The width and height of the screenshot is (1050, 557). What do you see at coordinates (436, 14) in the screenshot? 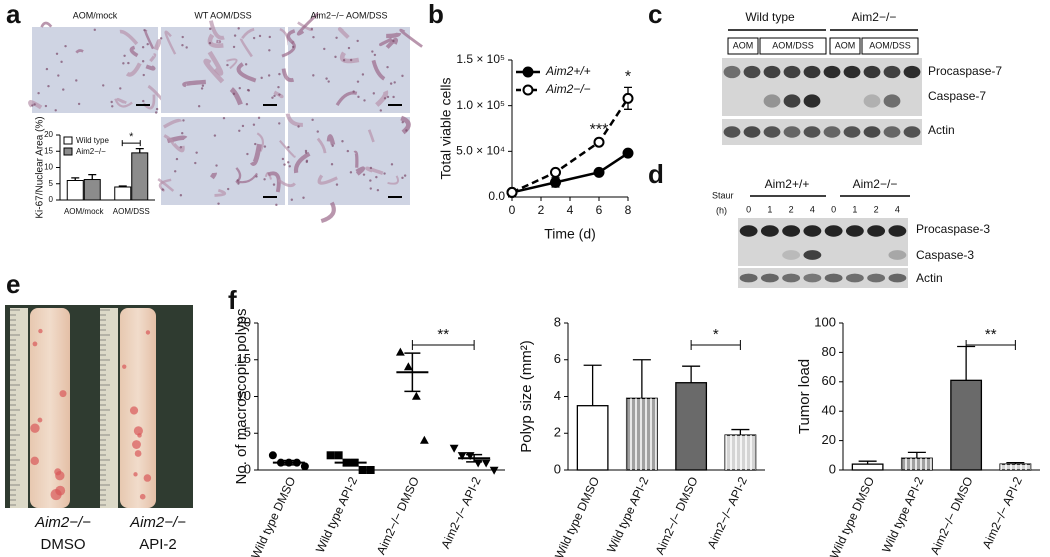
I see `panel-label: b` at bounding box center [436, 14].